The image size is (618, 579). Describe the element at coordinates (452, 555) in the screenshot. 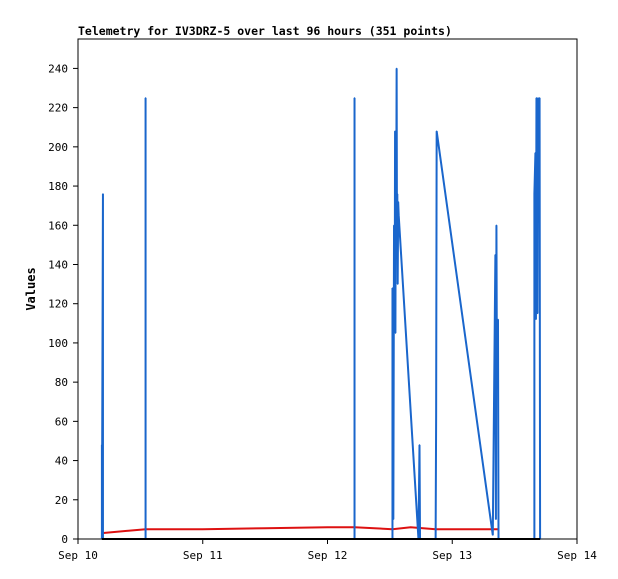

I see `x-tick-label: Sep 13` at that location.